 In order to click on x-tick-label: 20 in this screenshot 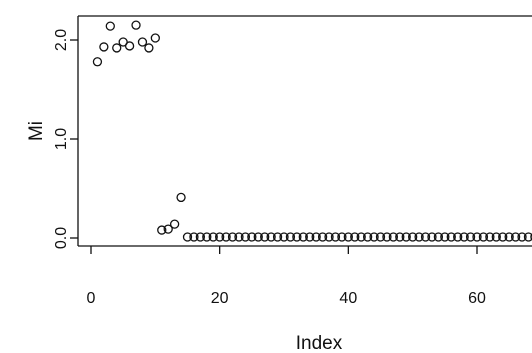, I will do `click(220, 298)`.